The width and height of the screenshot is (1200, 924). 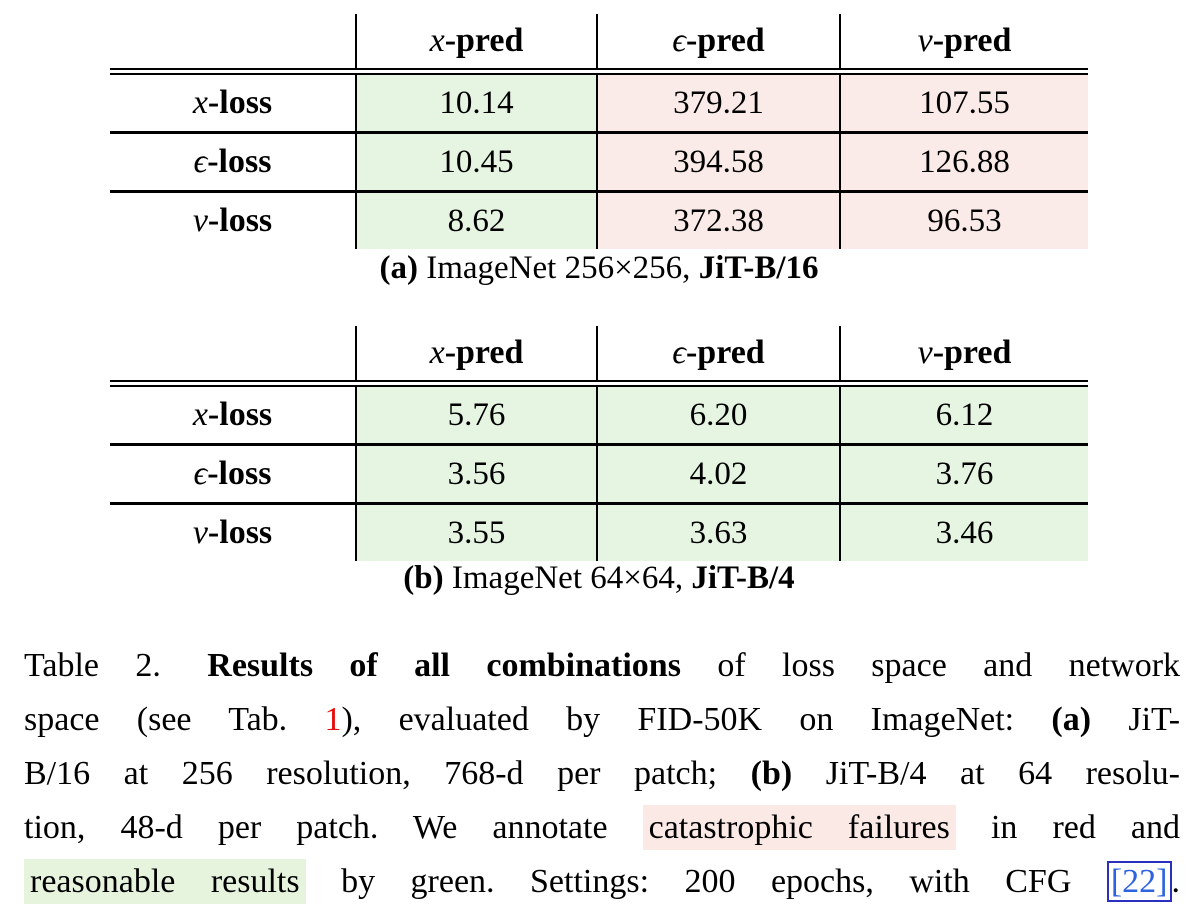 I want to click on fid-cell: 6.20, so click(x=718, y=414).